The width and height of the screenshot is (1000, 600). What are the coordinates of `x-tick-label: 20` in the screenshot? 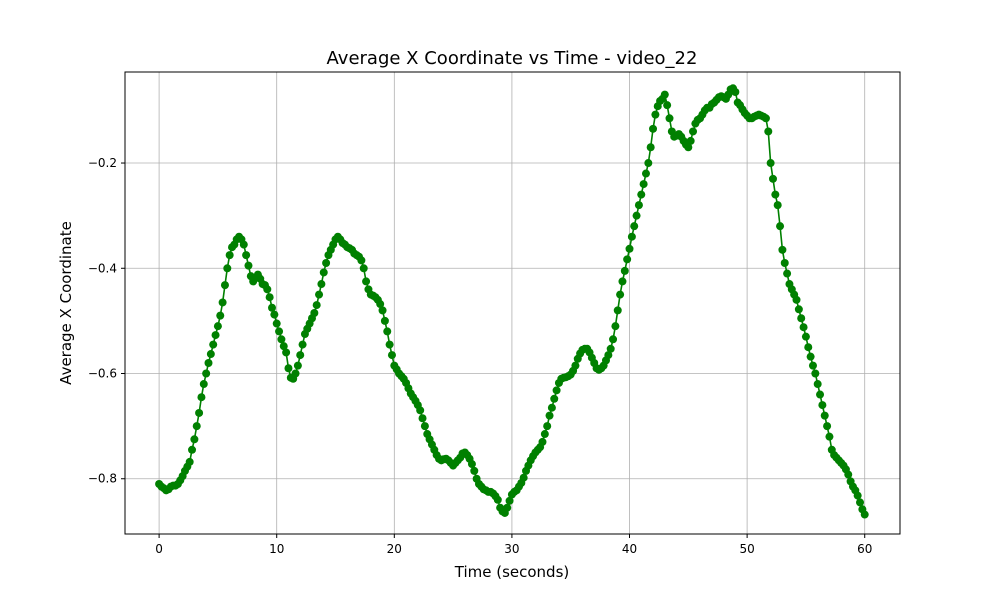 It's located at (394, 549).